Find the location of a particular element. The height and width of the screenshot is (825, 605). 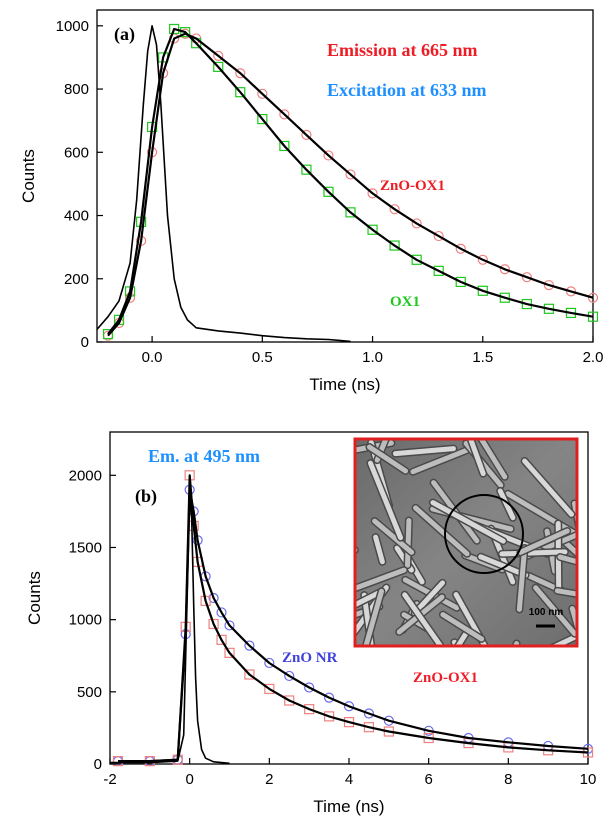

sem-highlight-circle is located at coordinates (484, 534).